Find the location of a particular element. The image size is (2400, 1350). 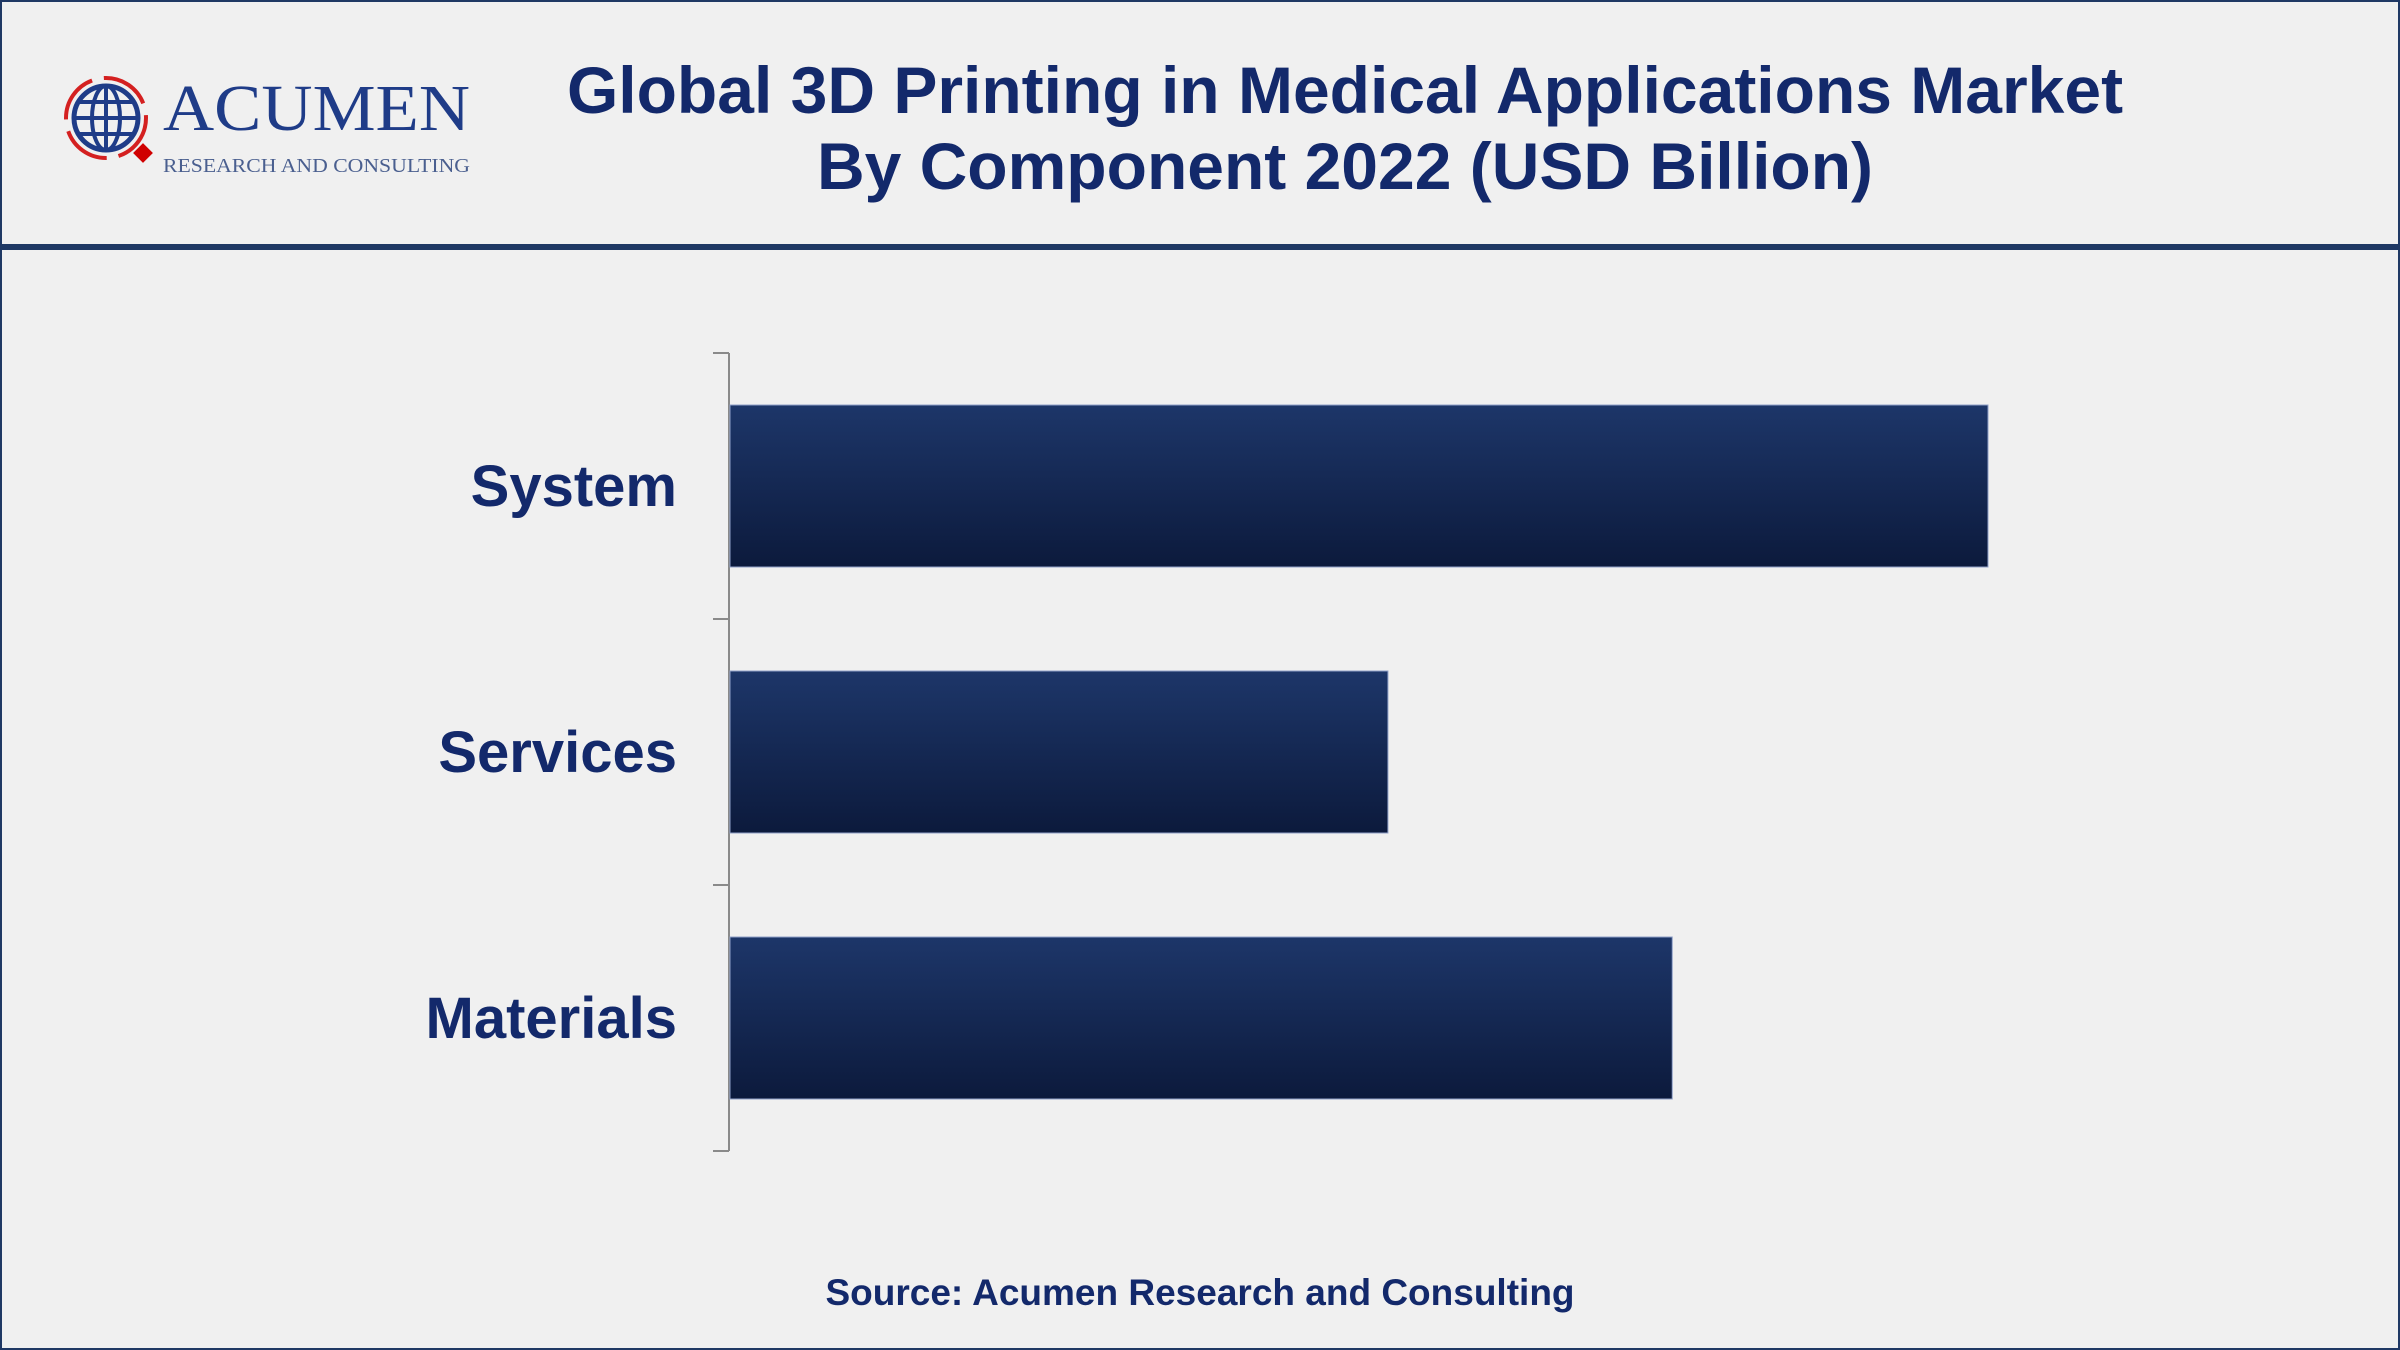

logo-tagline: RESEARCH AND CONSULTING is located at coordinates (316, 166).